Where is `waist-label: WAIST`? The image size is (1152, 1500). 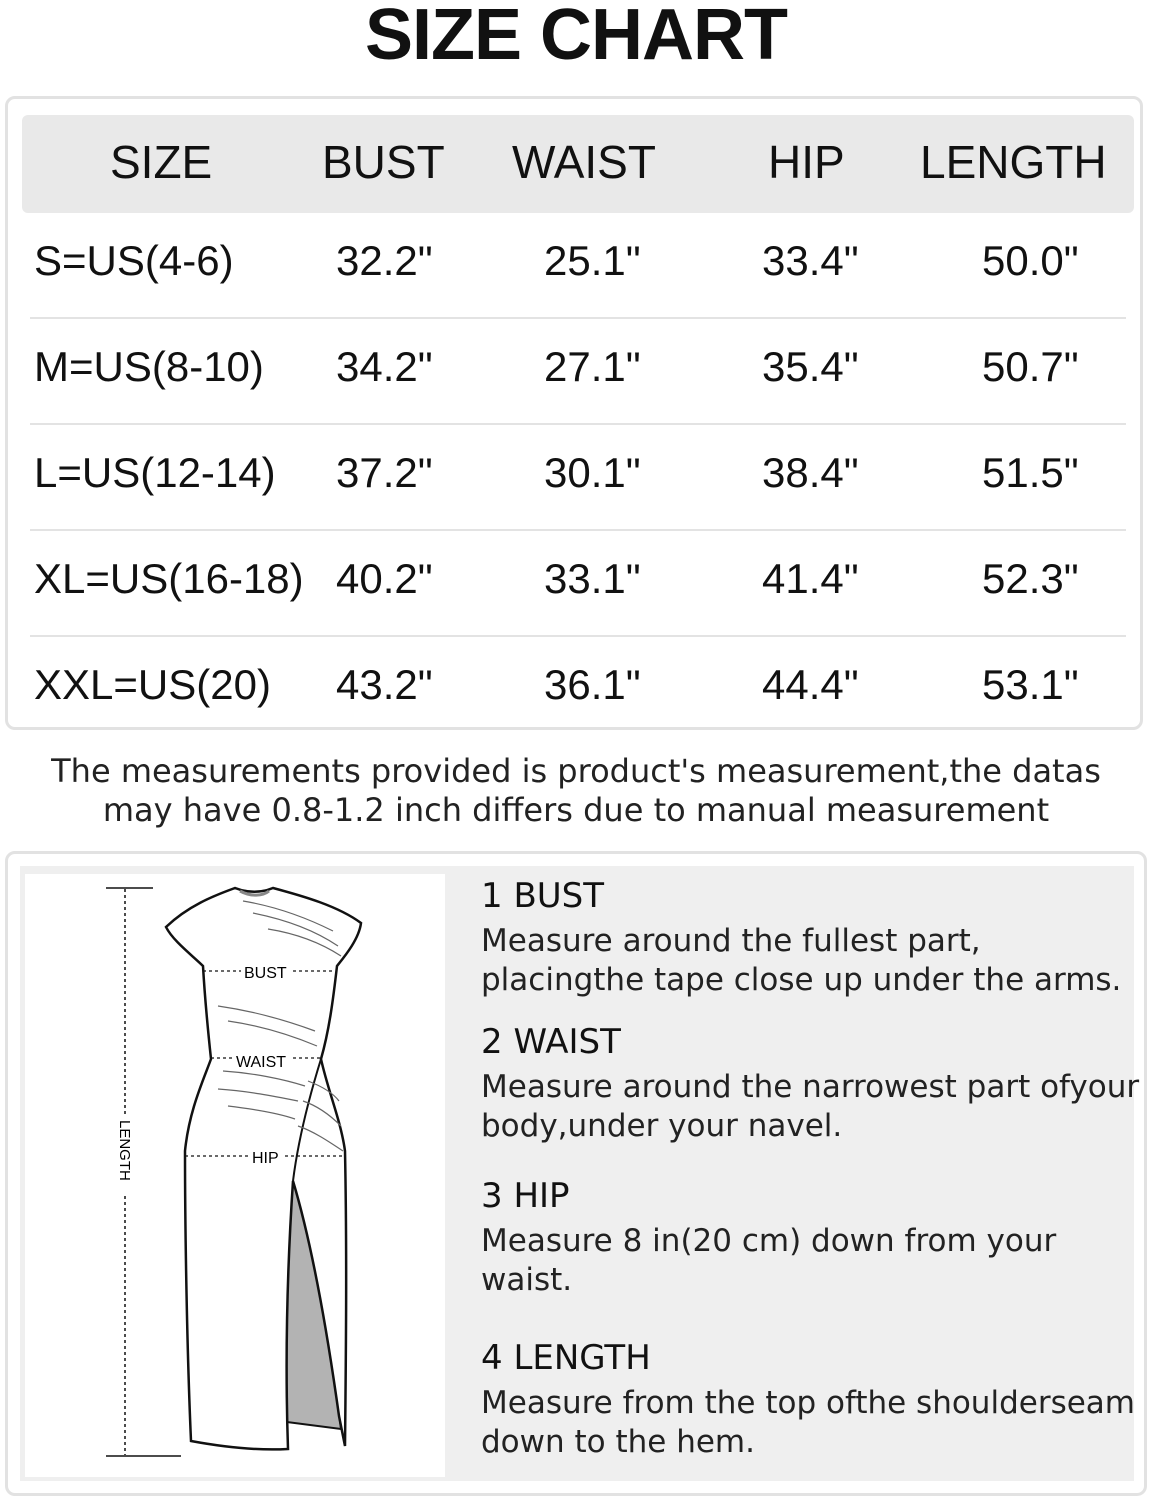
waist-label: WAIST is located at coordinates (261, 1062).